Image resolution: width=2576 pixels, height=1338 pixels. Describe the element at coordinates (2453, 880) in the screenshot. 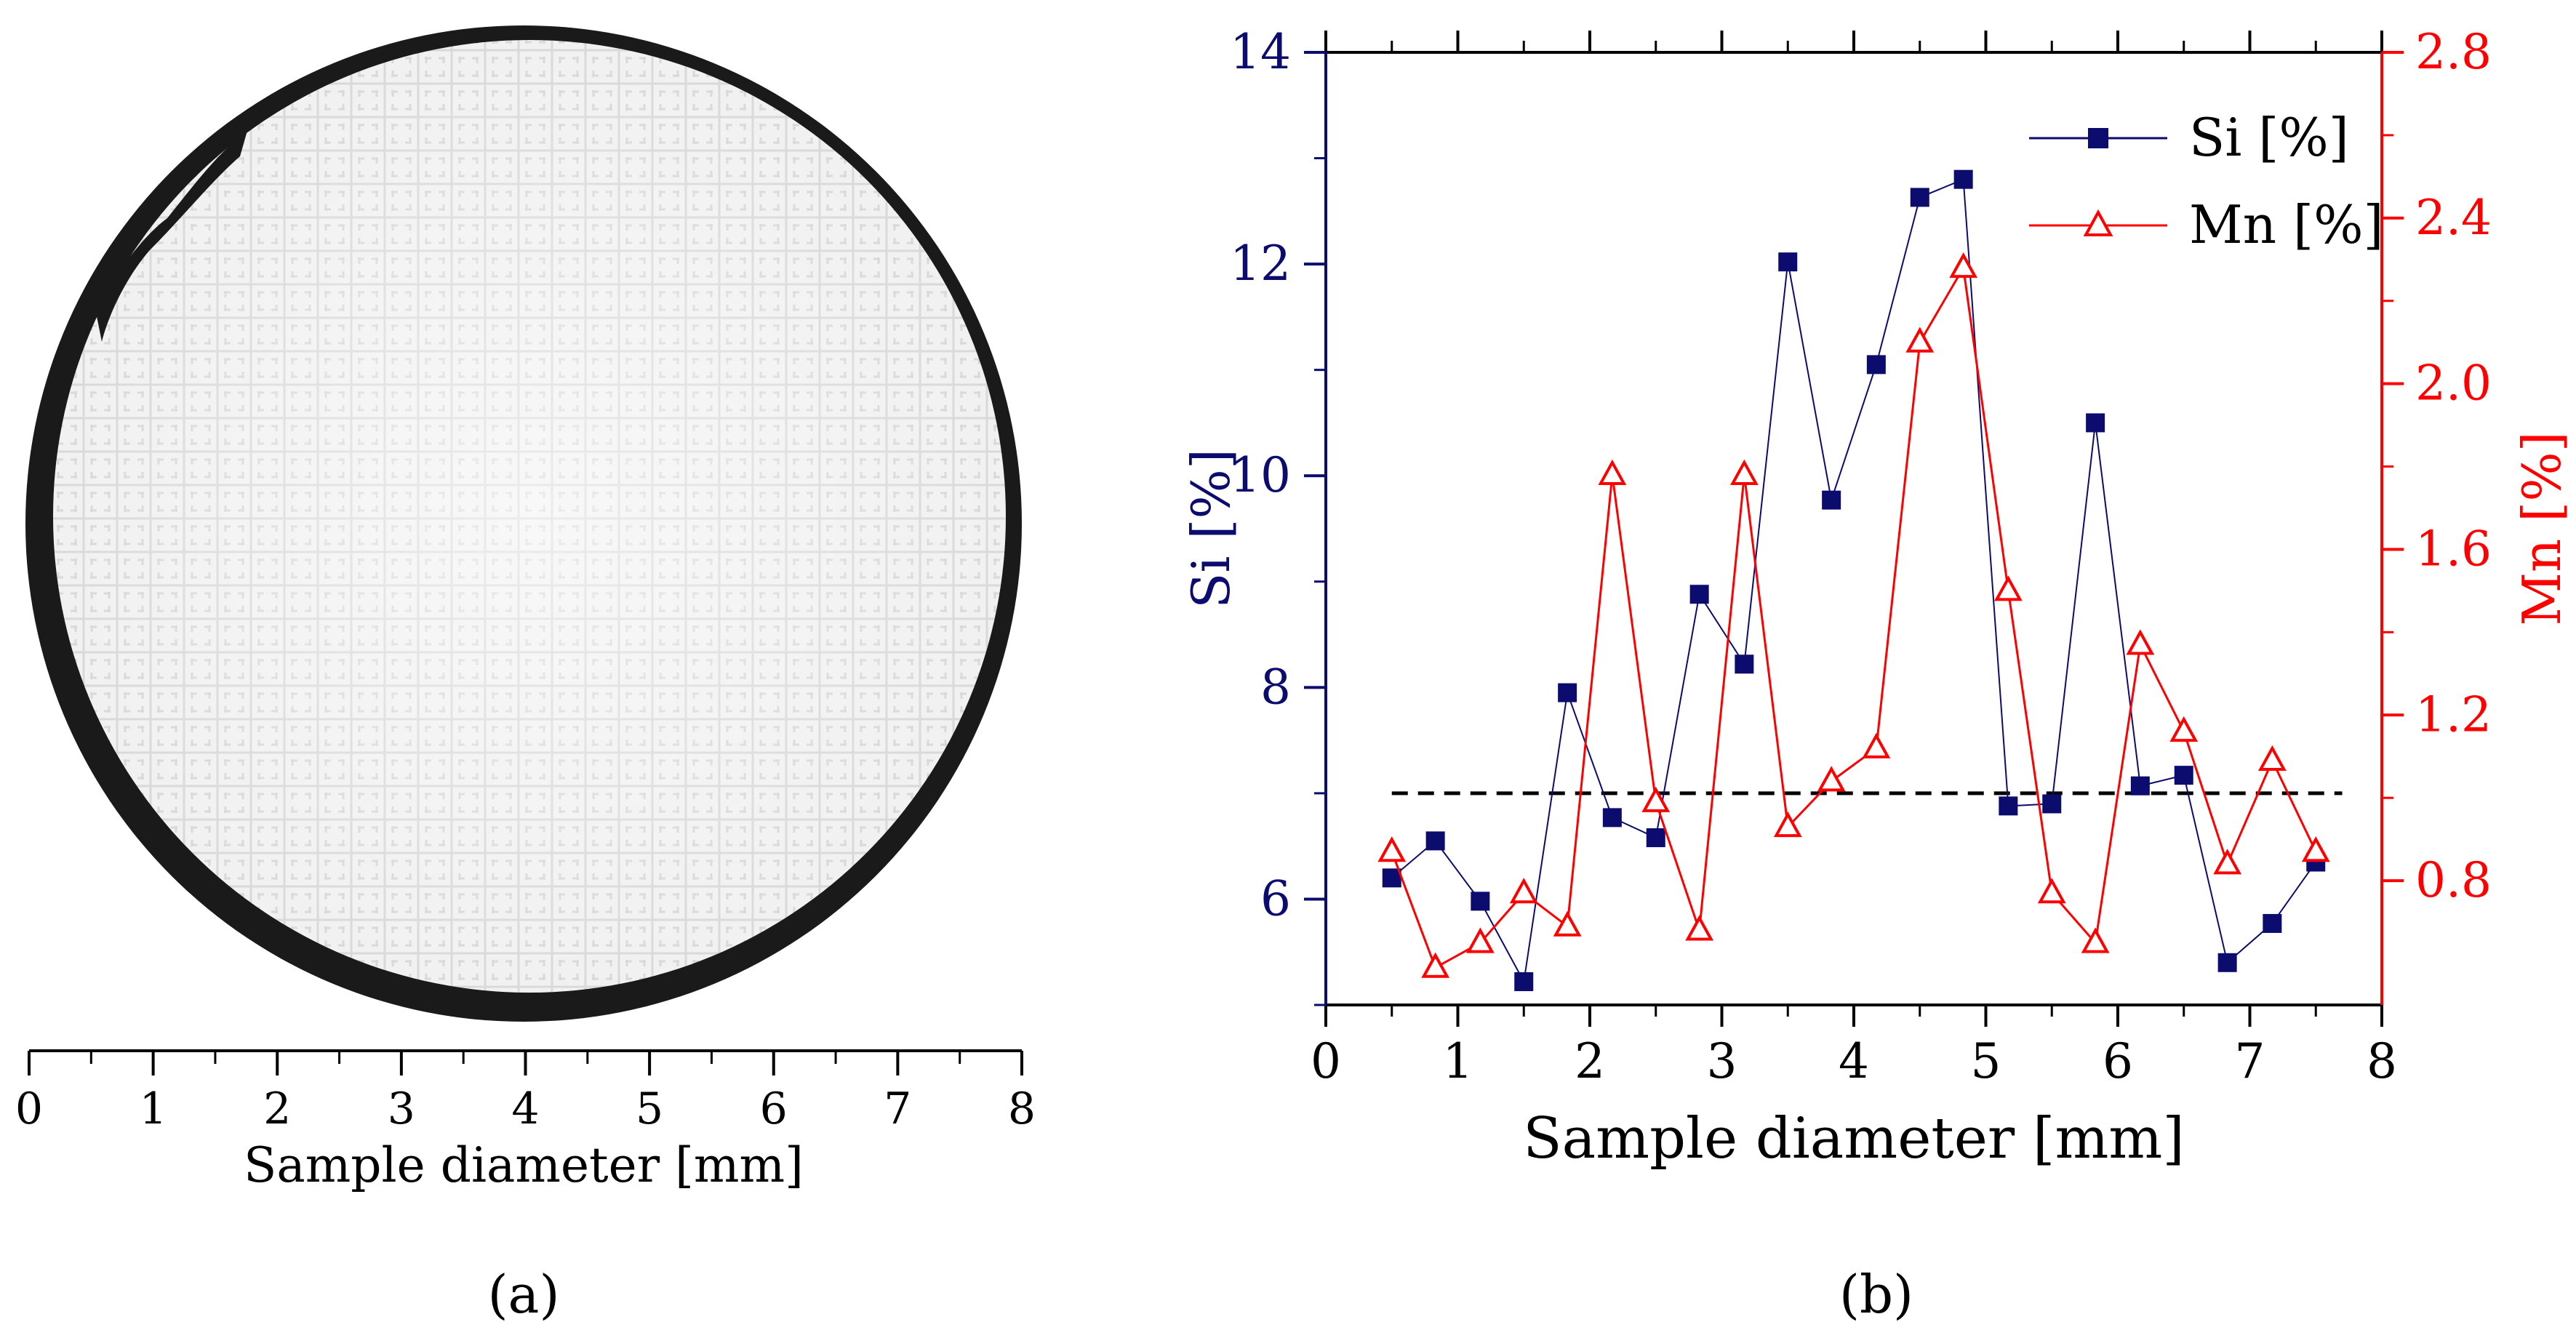

I see `right-y-tick-label: 0.8` at that location.